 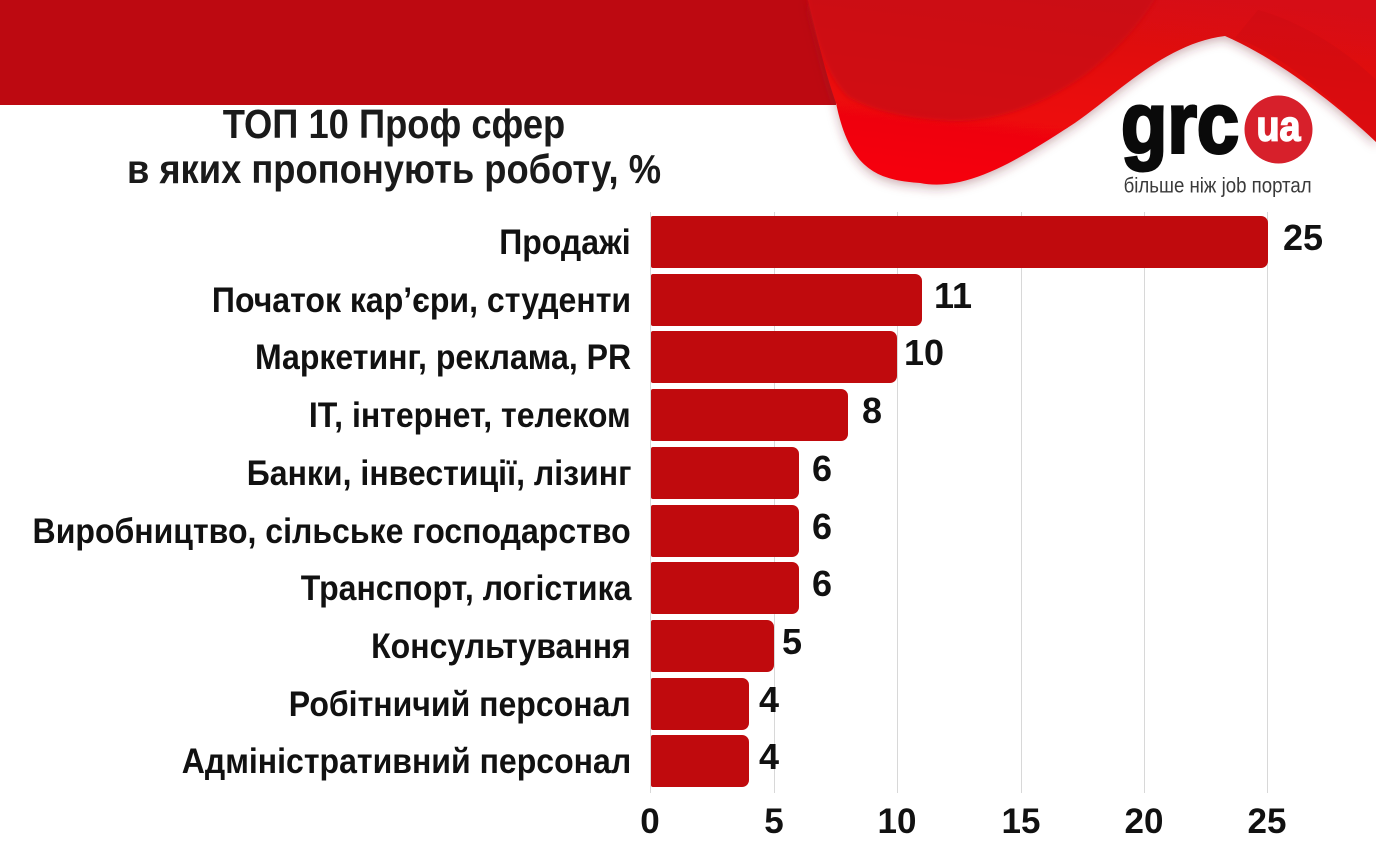 I want to click on svg-text: більше ніж job портал, so click(x=1218, y=186).